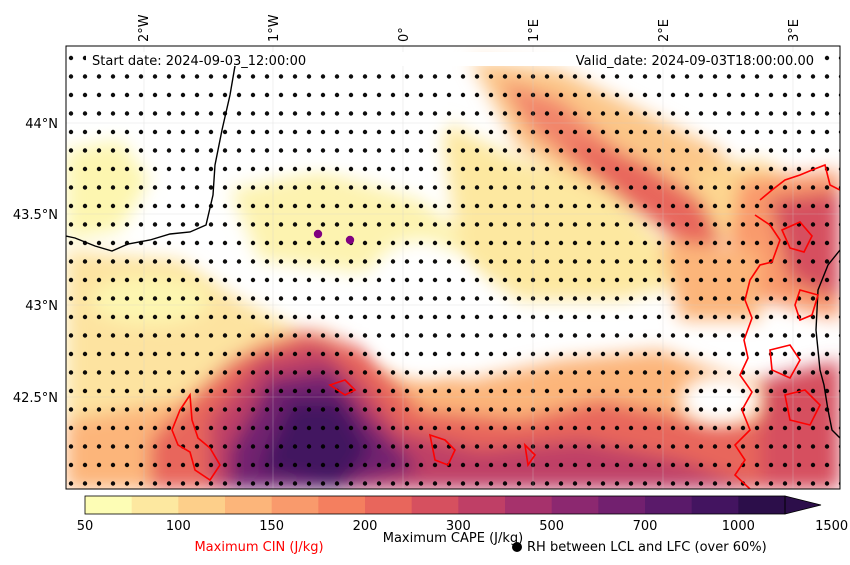  What do you see at coordinates (453, 538) in the screenshot?
I see `cape-colorbar-label: Maximum CAPE (J/kg)` at bounding box center [453, 538].